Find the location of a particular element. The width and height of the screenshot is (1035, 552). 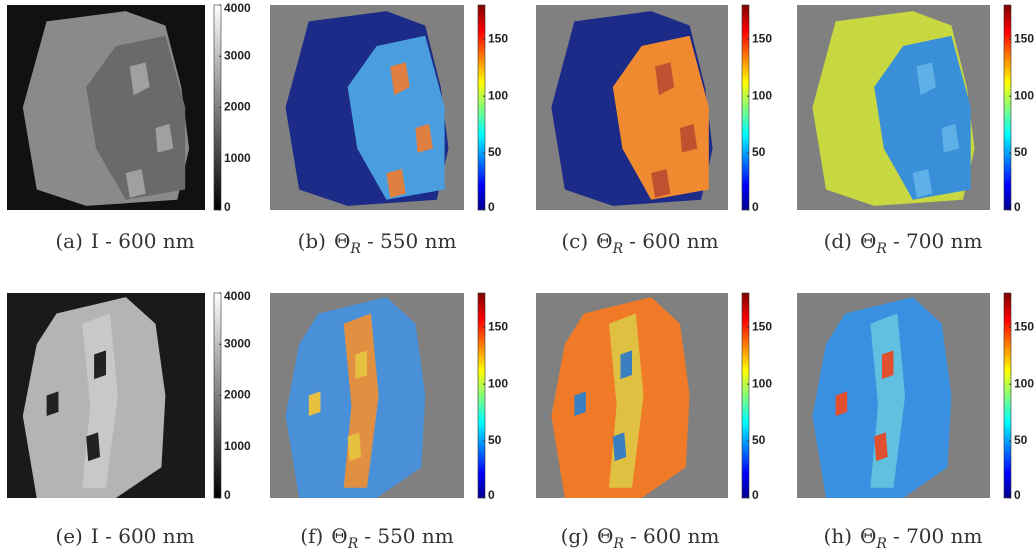

panel: 0 1000 2000 3000 4000 (e) I - 600 nm is located at coordinates (129, 418).